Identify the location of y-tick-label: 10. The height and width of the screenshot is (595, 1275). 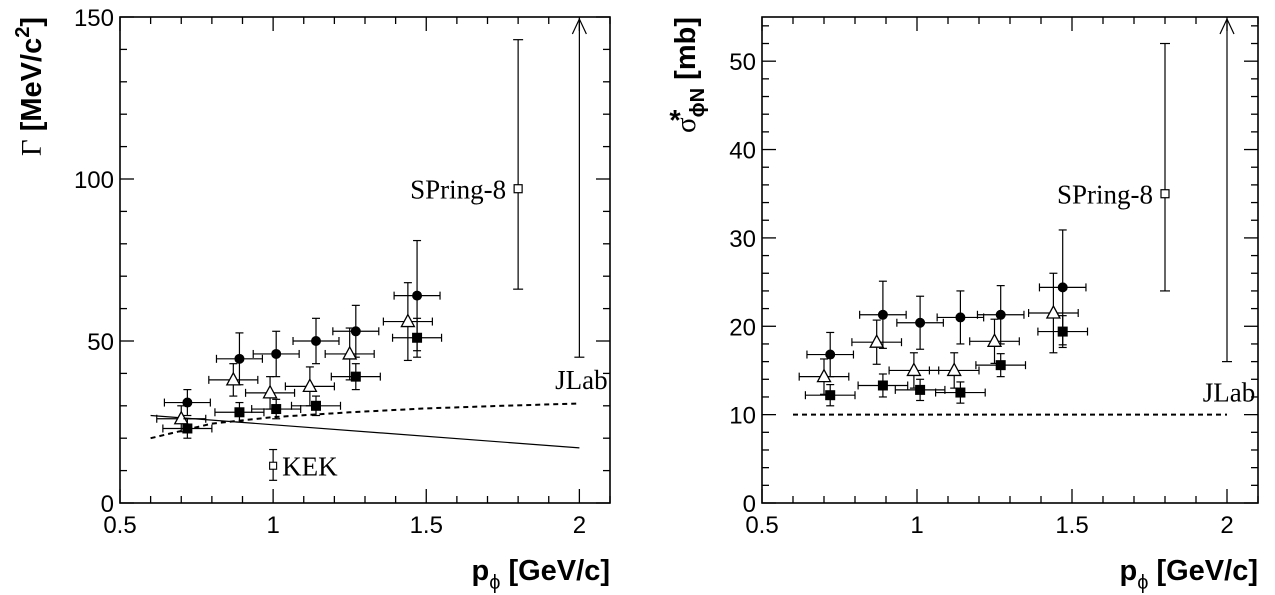
(742, 416).